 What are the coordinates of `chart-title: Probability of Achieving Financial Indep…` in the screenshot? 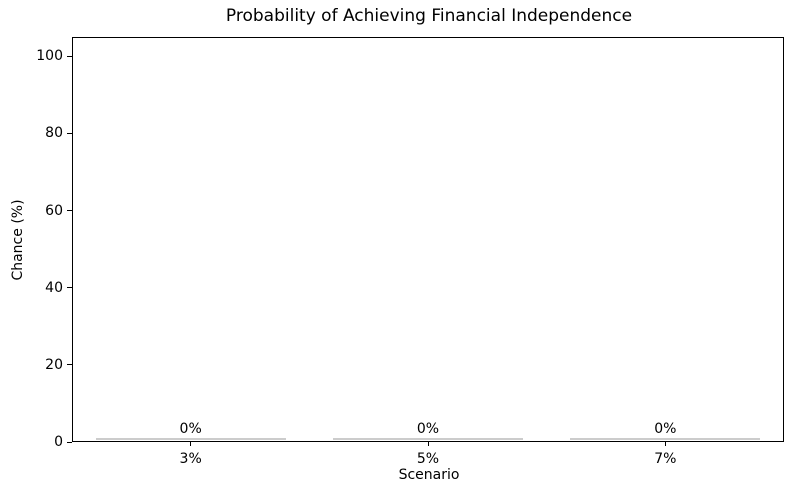 It's located at (429, 16).